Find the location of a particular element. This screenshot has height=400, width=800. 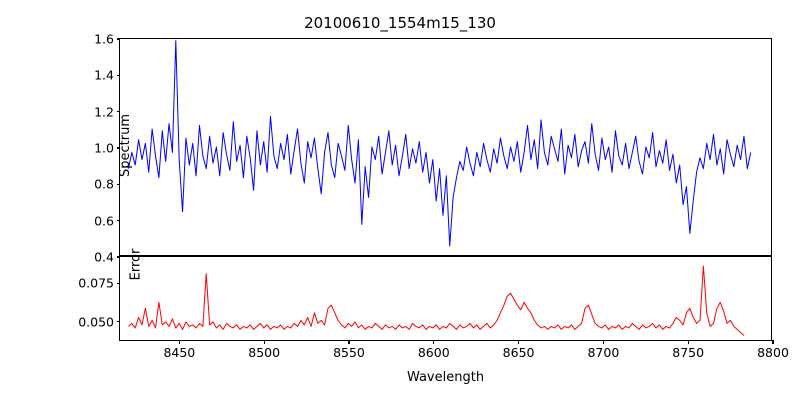

spectrum-axis-label: Spectrum is located at coordinates (125, 145).